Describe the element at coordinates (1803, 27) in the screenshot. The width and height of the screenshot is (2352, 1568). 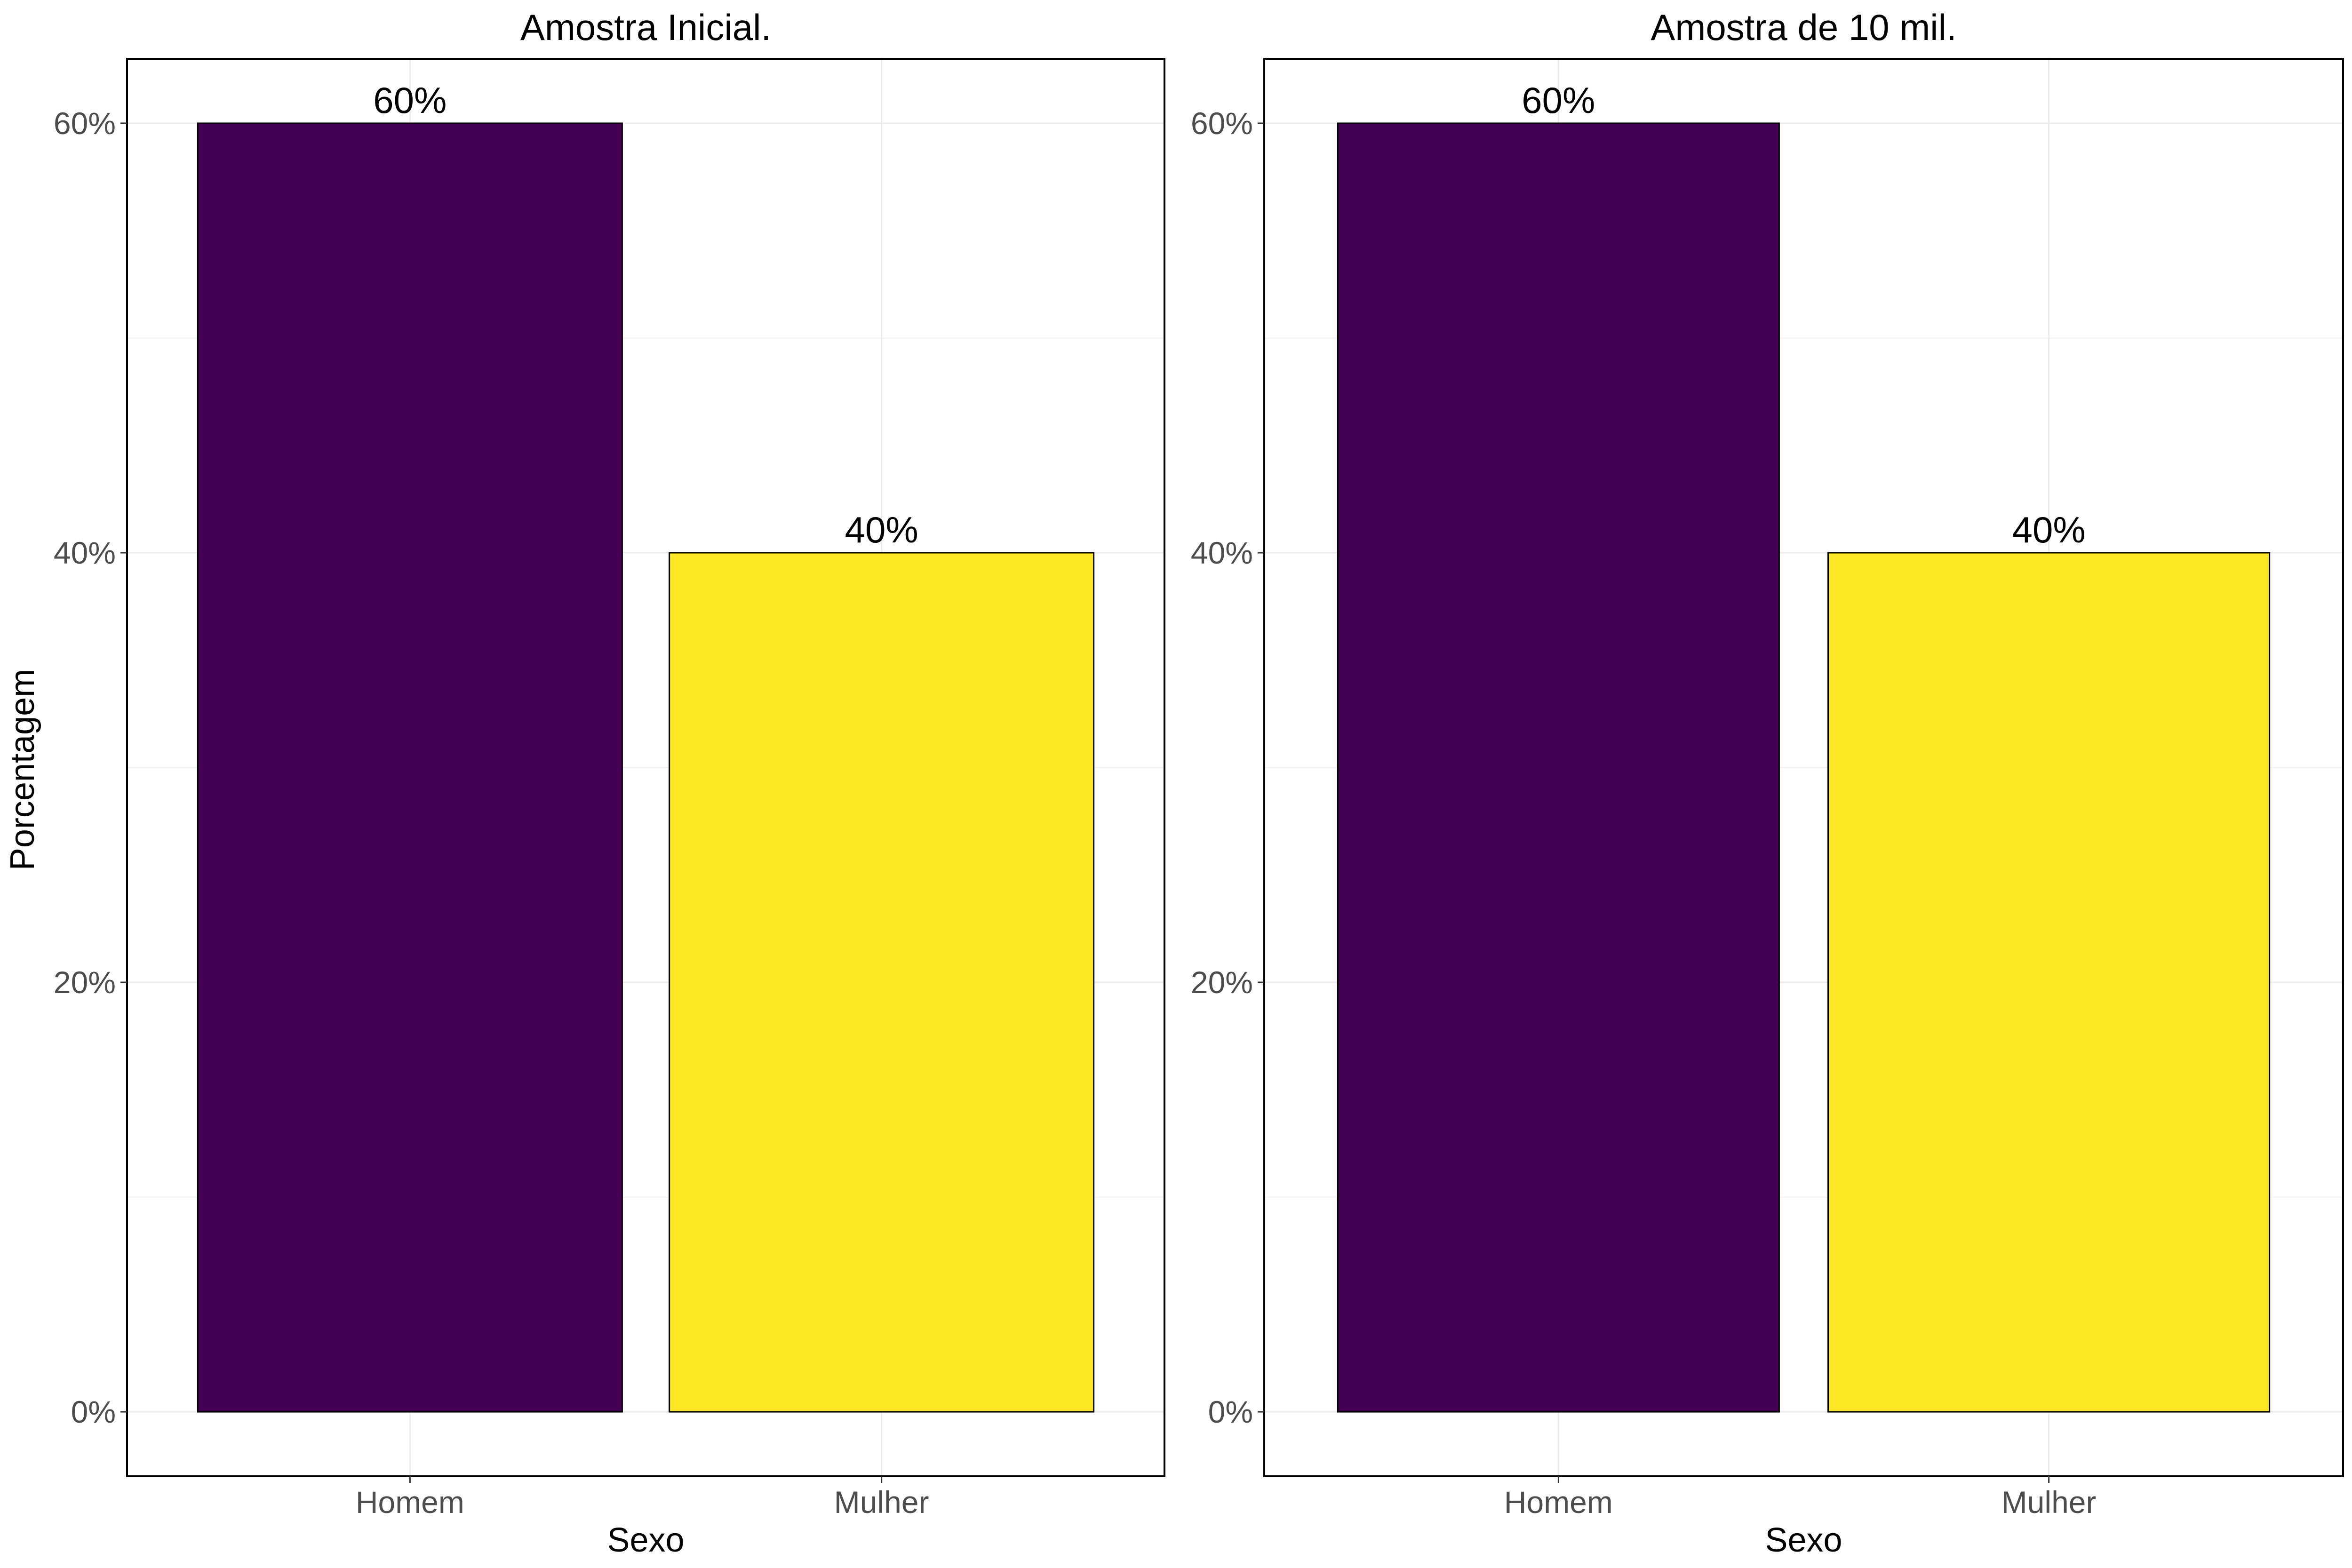
I see `panel-title: Amostra de 10 mil.` at that location.